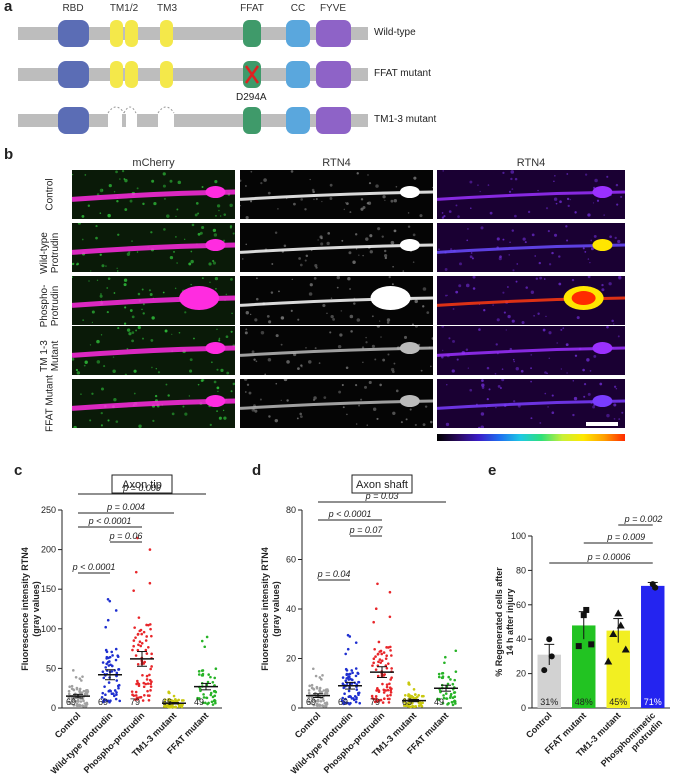  Describe the element at coordinates (291, 609) in the screenshot. I see `y-tick-label: 40` at that location.